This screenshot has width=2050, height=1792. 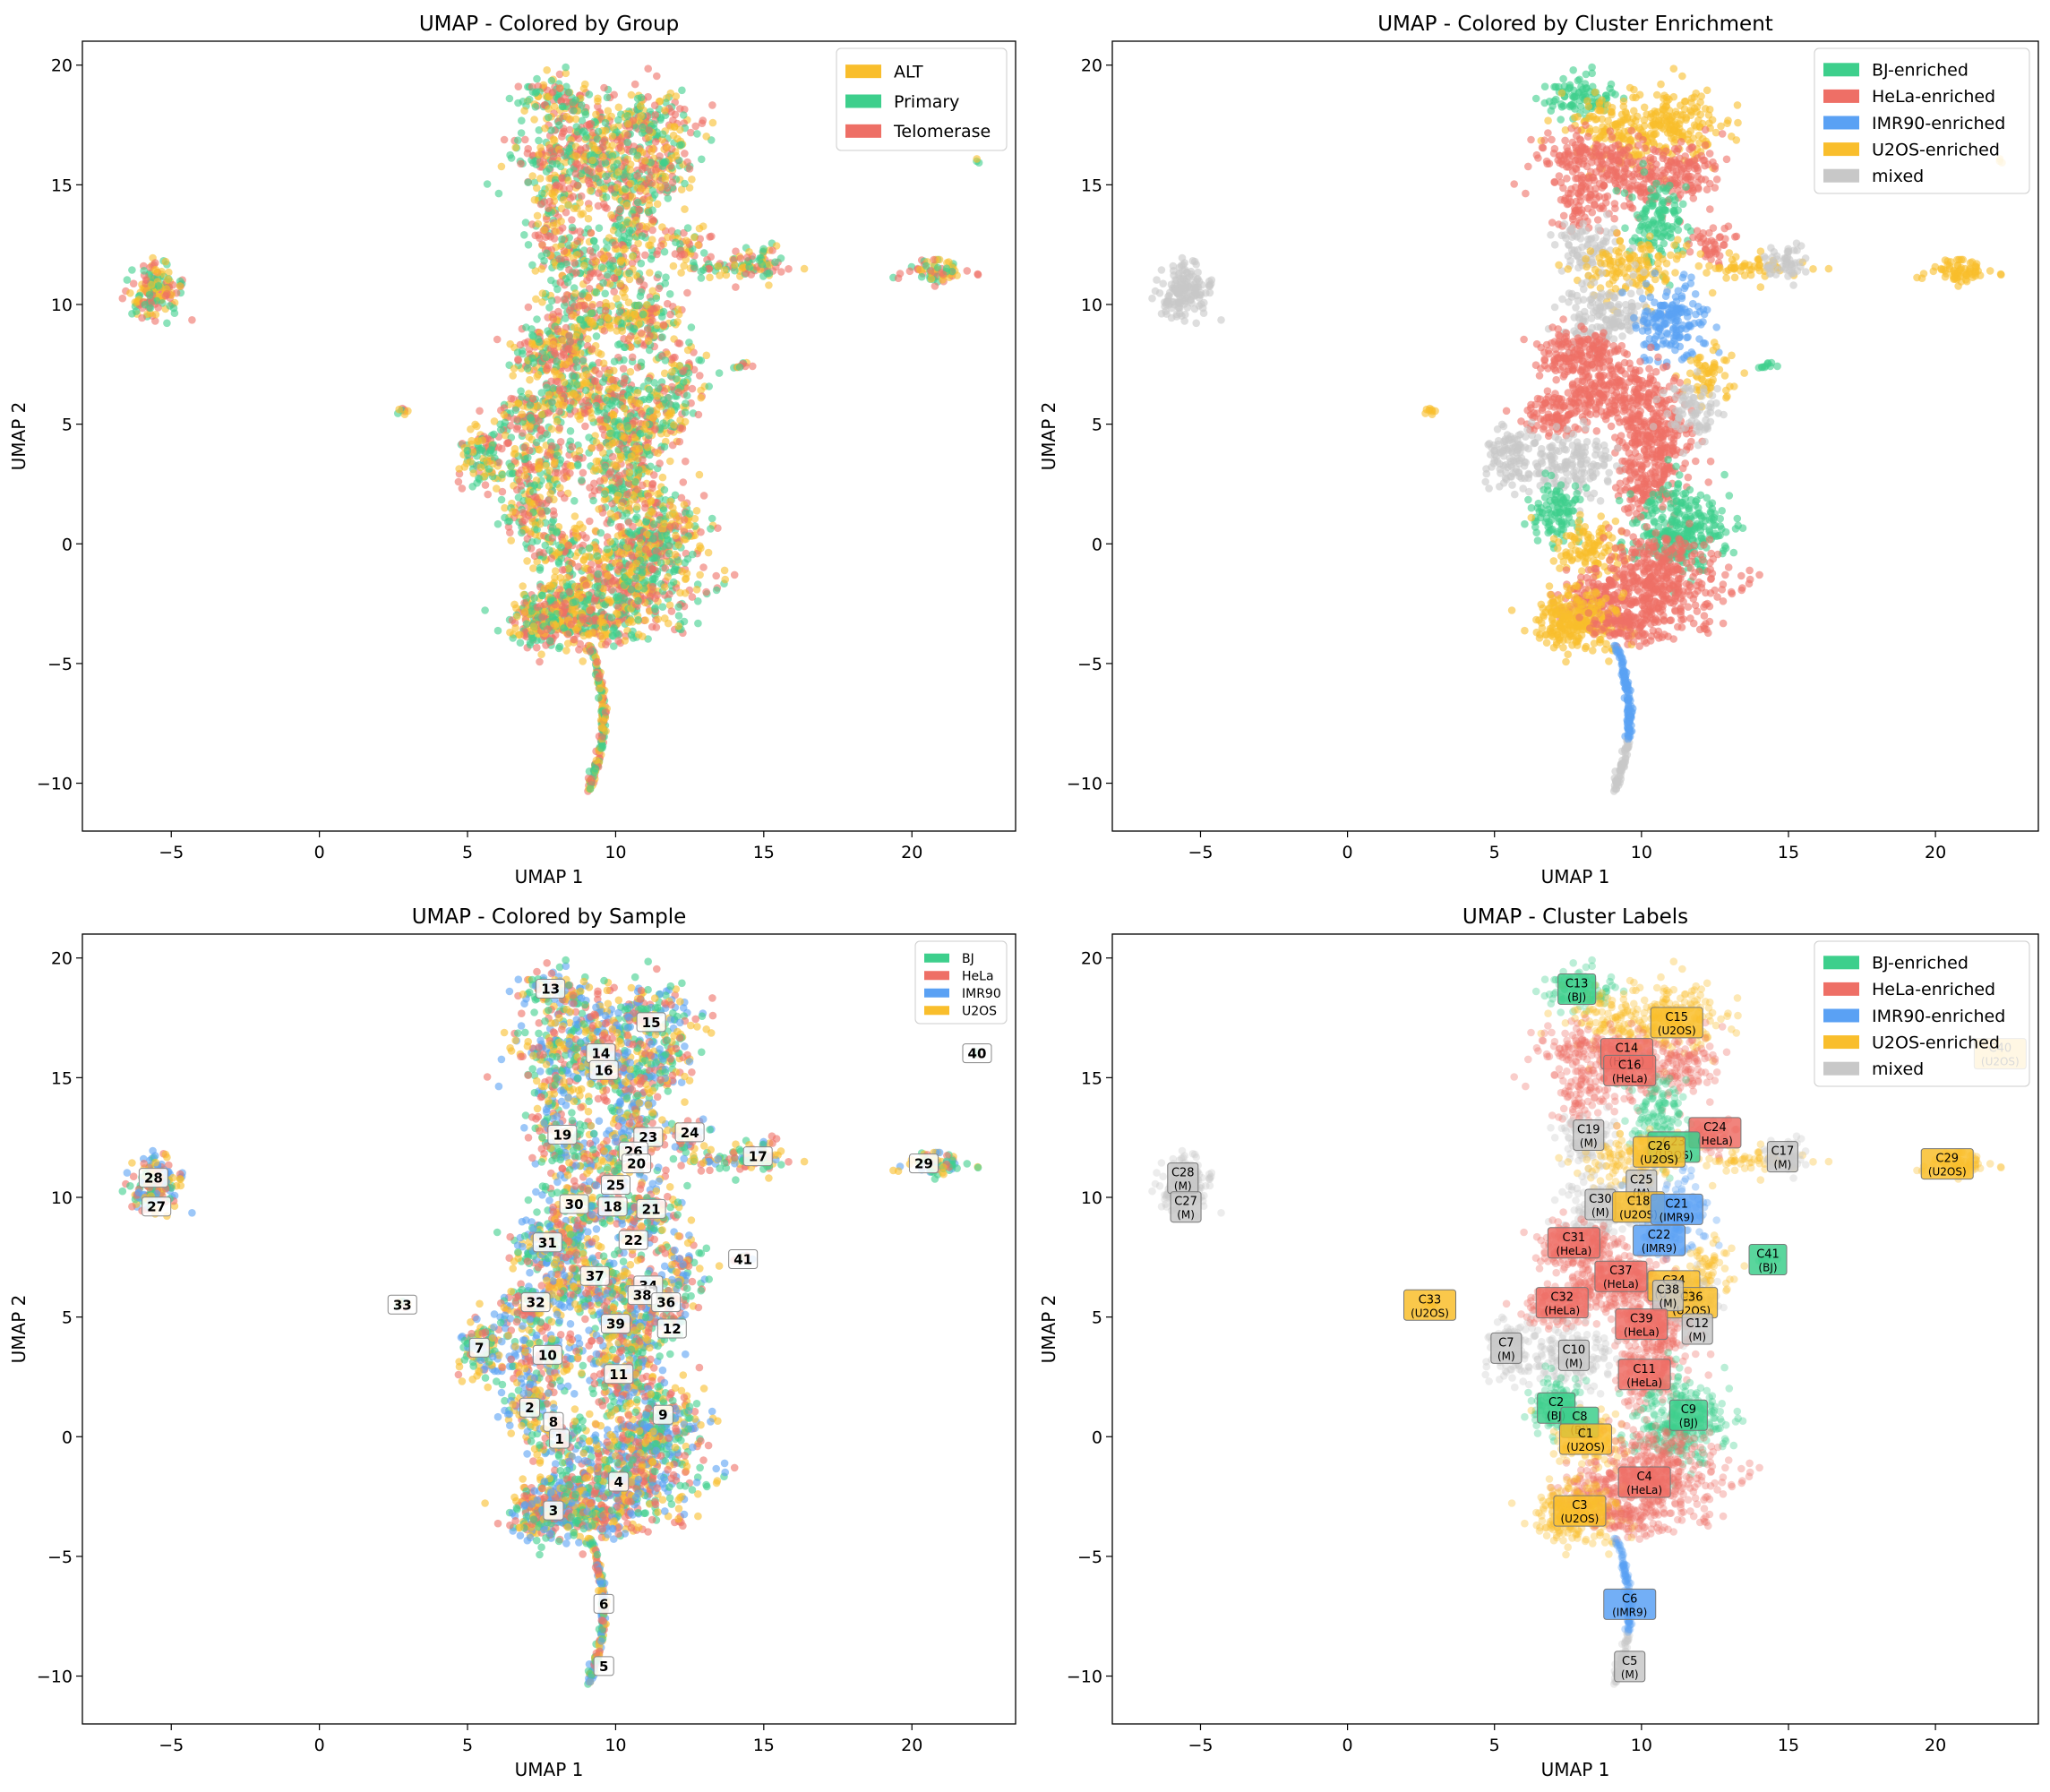 I want to click on x-tick-label: 15, so click(x=764, y=852).